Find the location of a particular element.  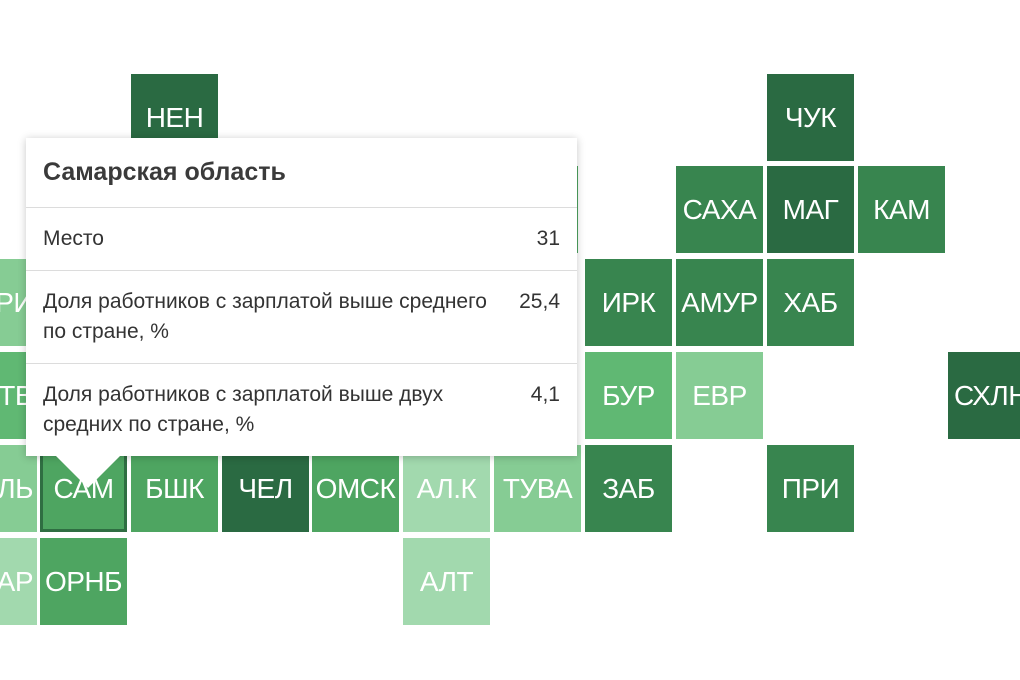

tooltip-pointer is located at coordinates (88, 472).